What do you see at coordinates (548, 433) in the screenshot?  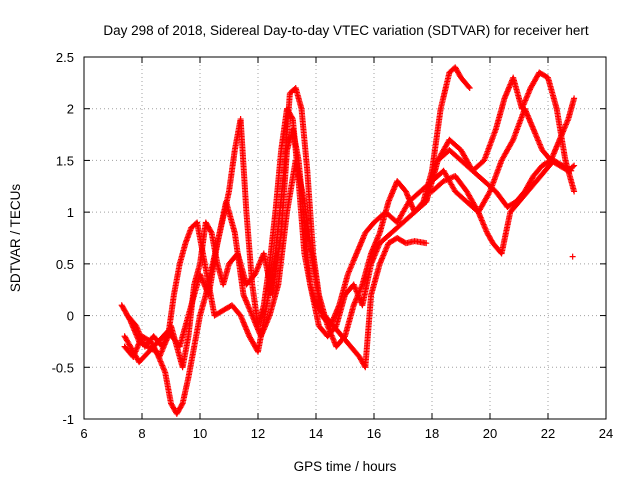 I see `x-tick-label: 22` at bounding box center [548, 433].